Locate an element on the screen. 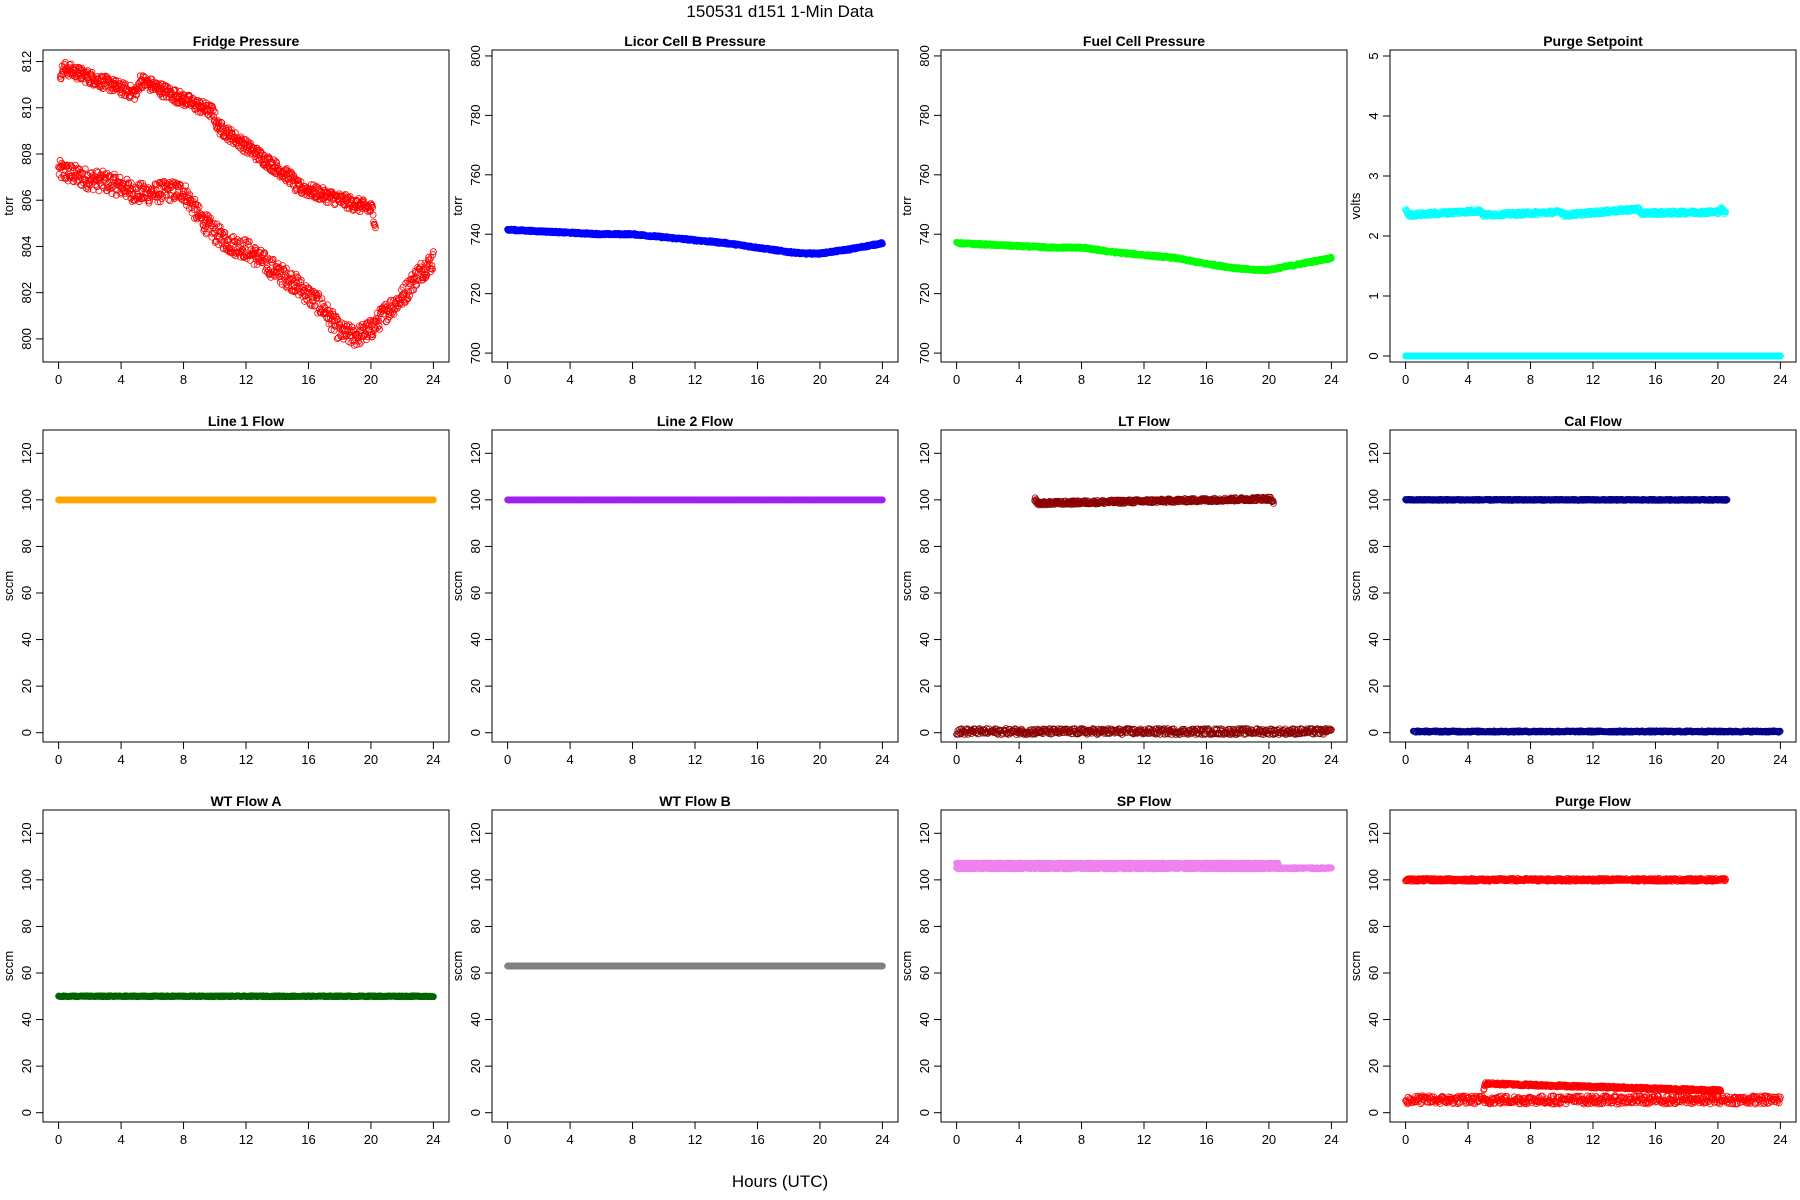 Image resolution: width=1800 pixels, height=1200 pixels. y-tick-label: 804 is located at coordinates (26, 247).